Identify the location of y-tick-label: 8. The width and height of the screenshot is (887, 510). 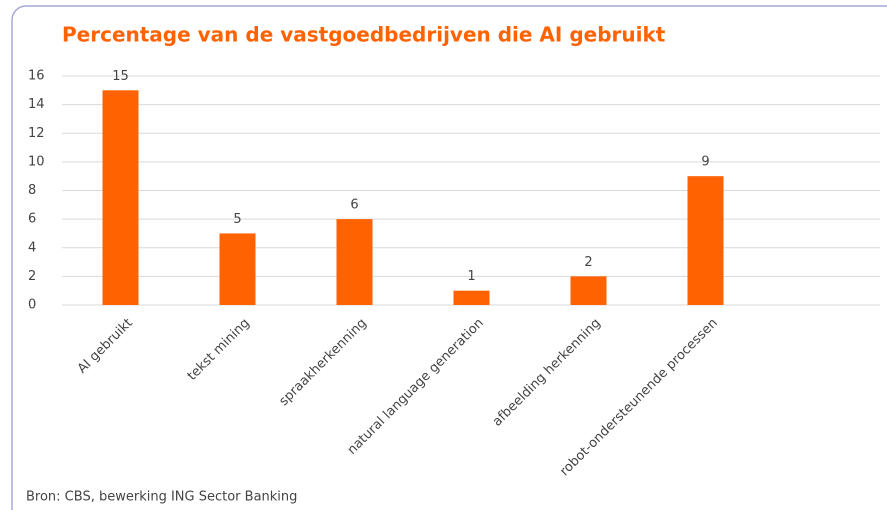
(32, 190).